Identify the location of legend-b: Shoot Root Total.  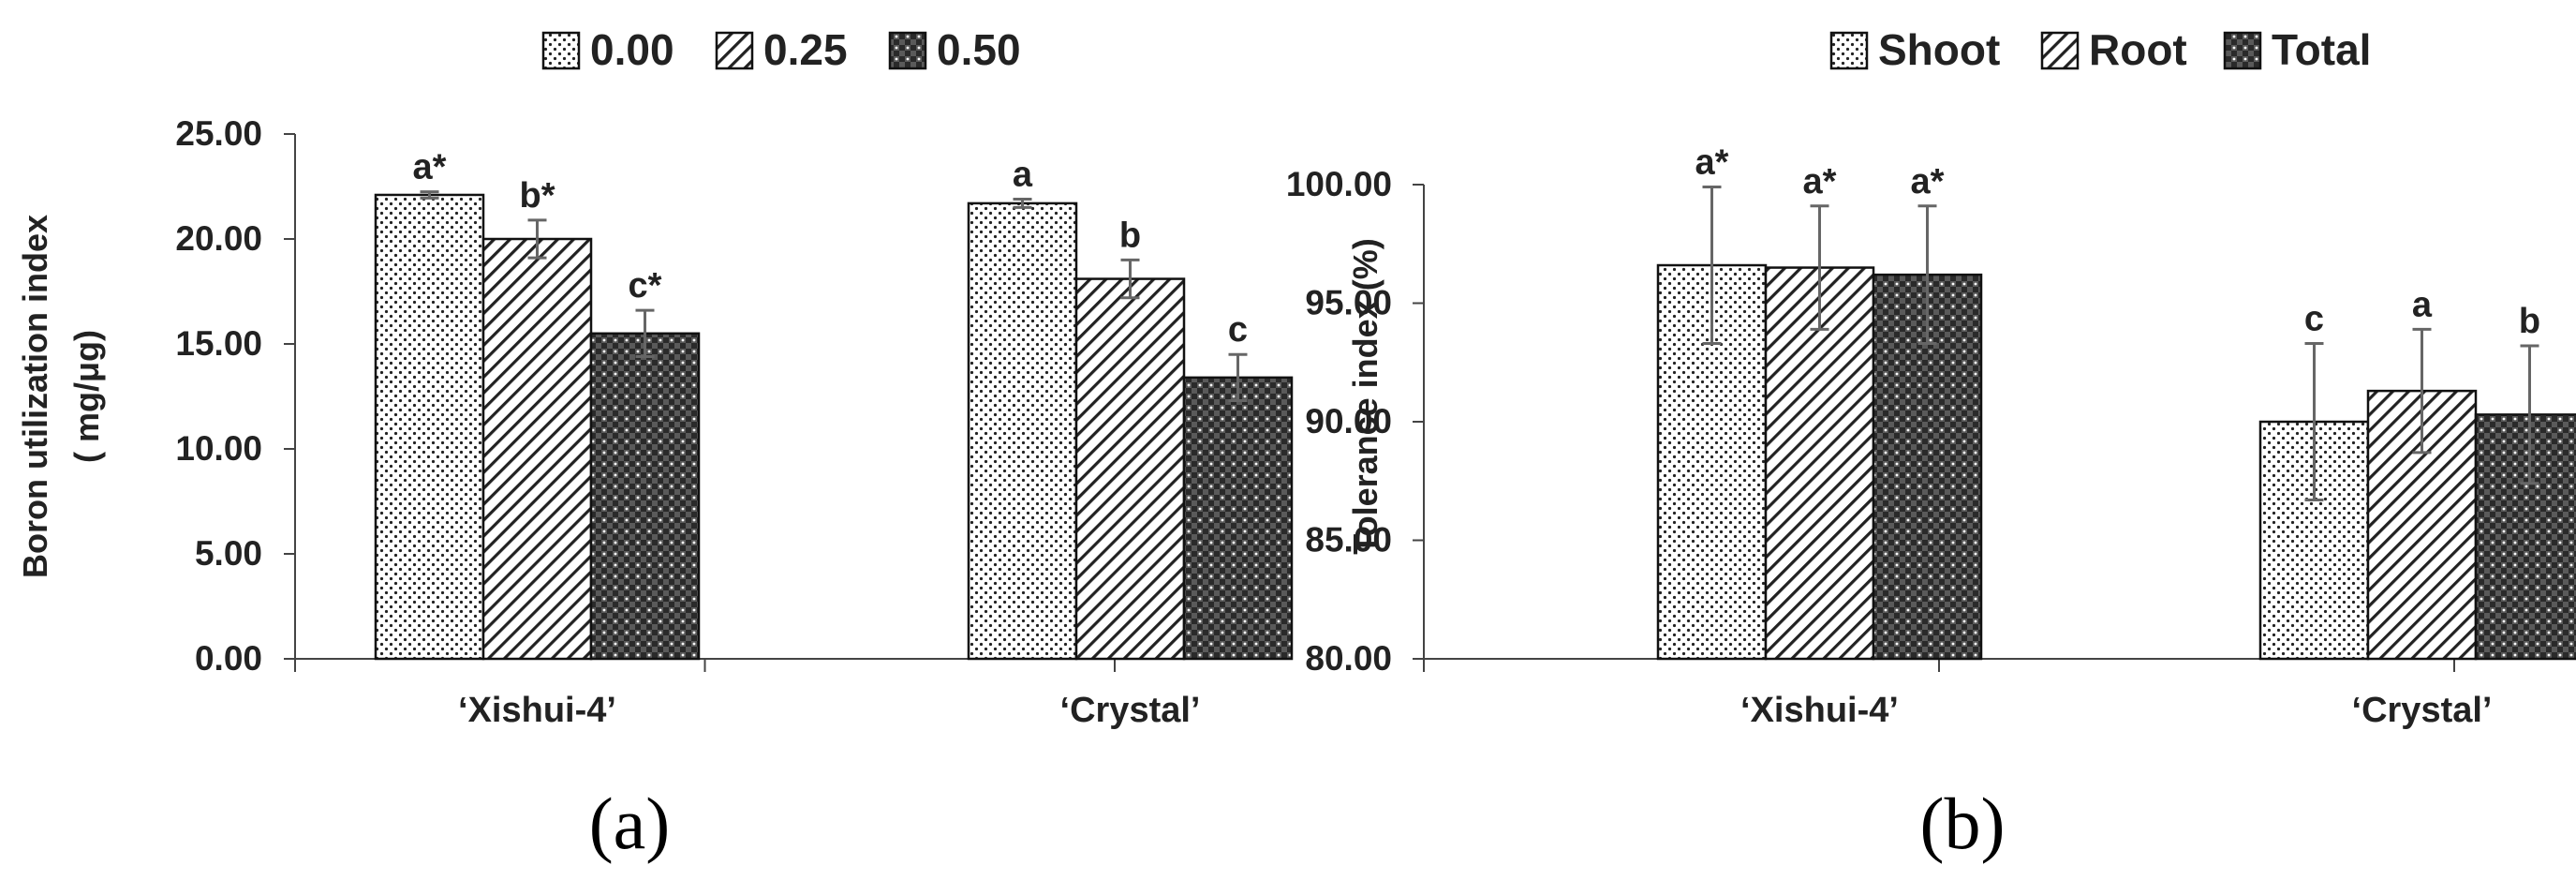
(2100, 49).